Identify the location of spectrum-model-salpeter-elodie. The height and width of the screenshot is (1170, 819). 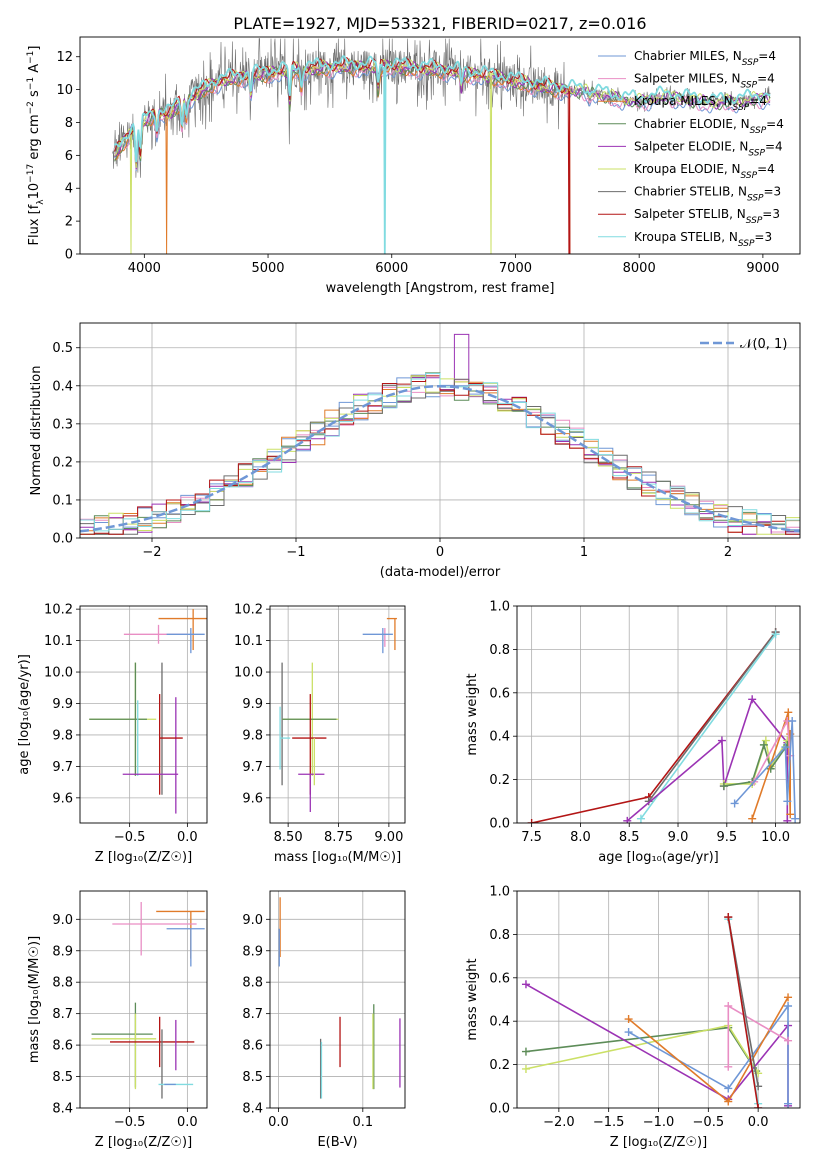
(442, 114).